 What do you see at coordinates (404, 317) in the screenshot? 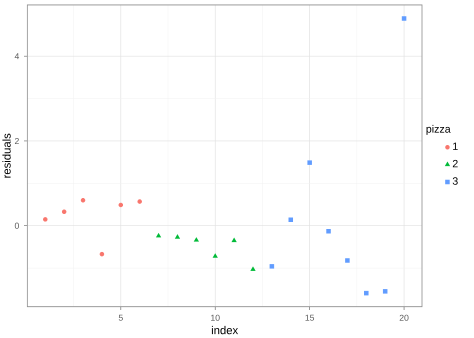
I see `x-tick-label: 20` at bounding box center [404, 317].